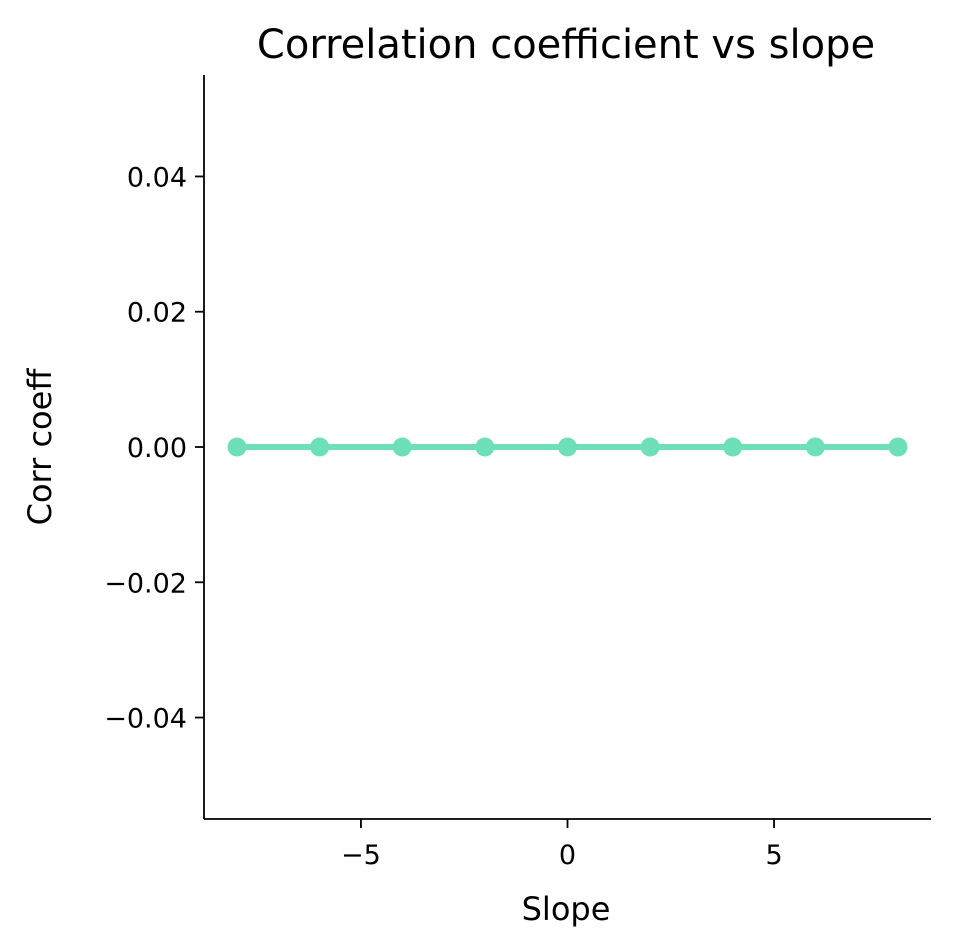 The width and height of the screenshot is (973, 950). What do you see at coordinates (567, 855) in the screenshot?
I see `x-tick-label: 0` at bounding box center [567, 855].